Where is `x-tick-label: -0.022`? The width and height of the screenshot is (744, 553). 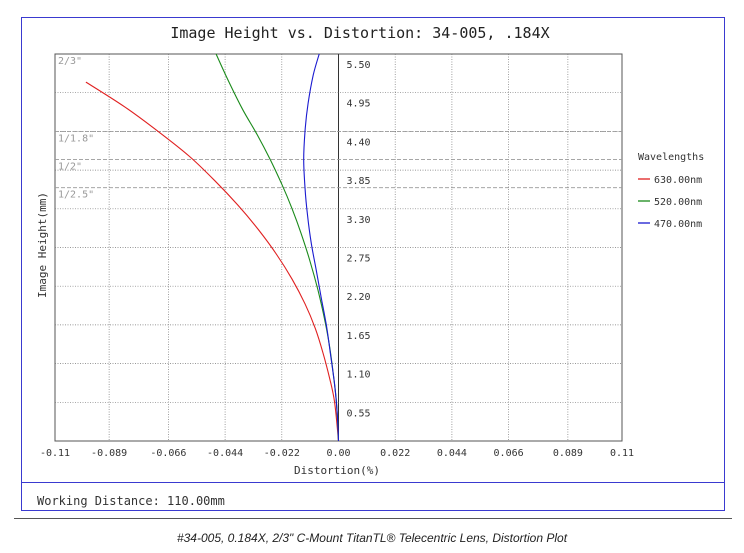
x-tick-label: -0.022 is located at coordinates (282, 453).